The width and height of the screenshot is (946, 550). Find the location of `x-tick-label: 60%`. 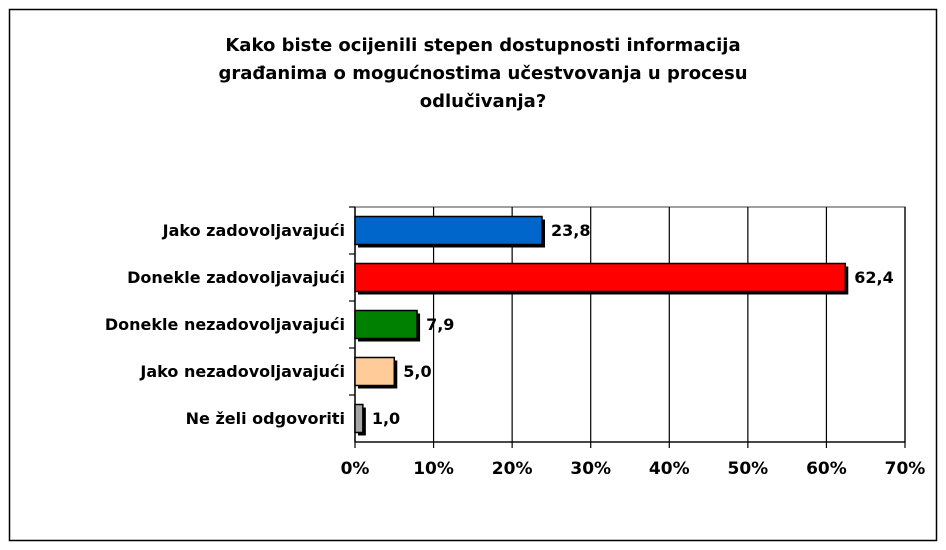

x-tick-label: 60% is located at coordinates (826, 469).